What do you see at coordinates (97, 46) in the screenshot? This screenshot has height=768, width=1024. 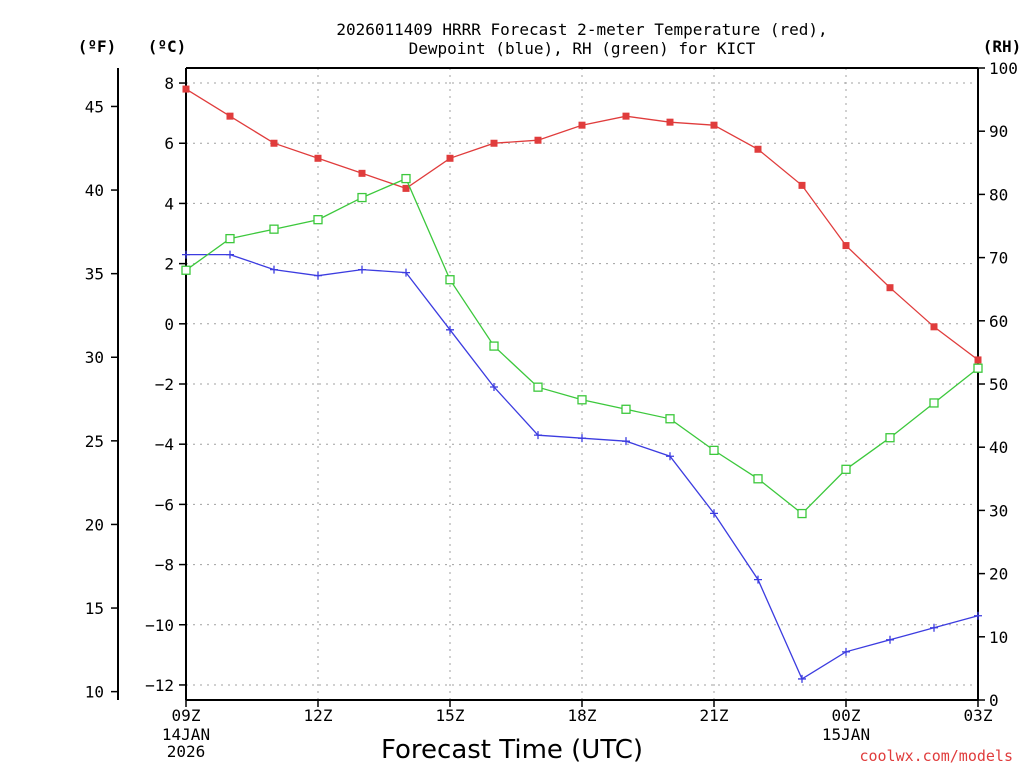 I see `fahrenheit-unit-label: (ºF)` at bounding box center [97, 46].